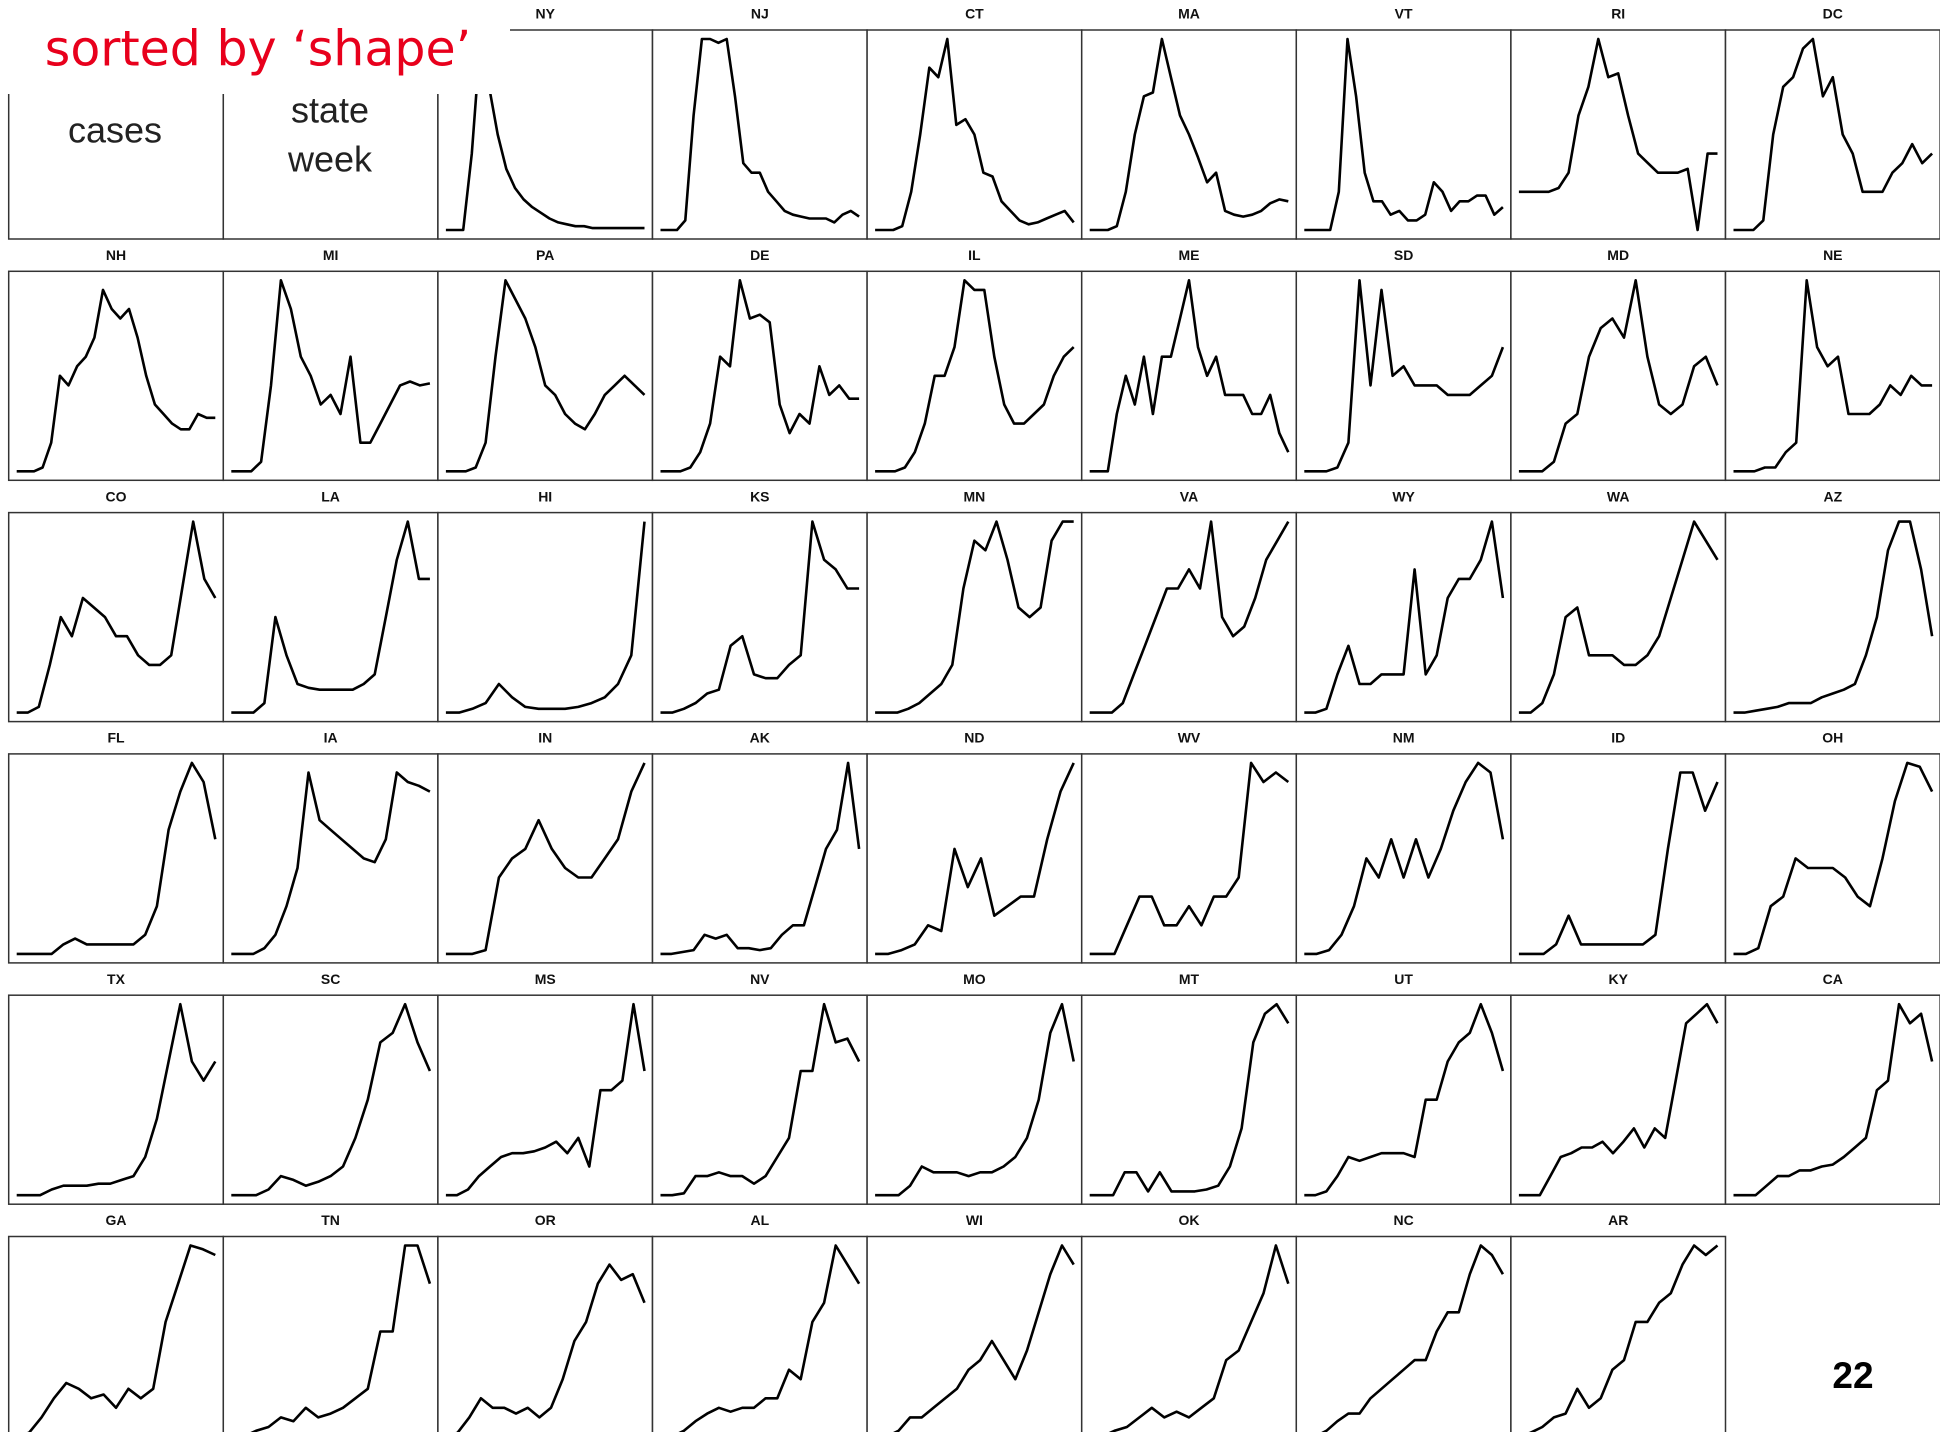 The height and width of the screenshot is (1432, 1940). I want to click on x-label: week, so click(330, 159).